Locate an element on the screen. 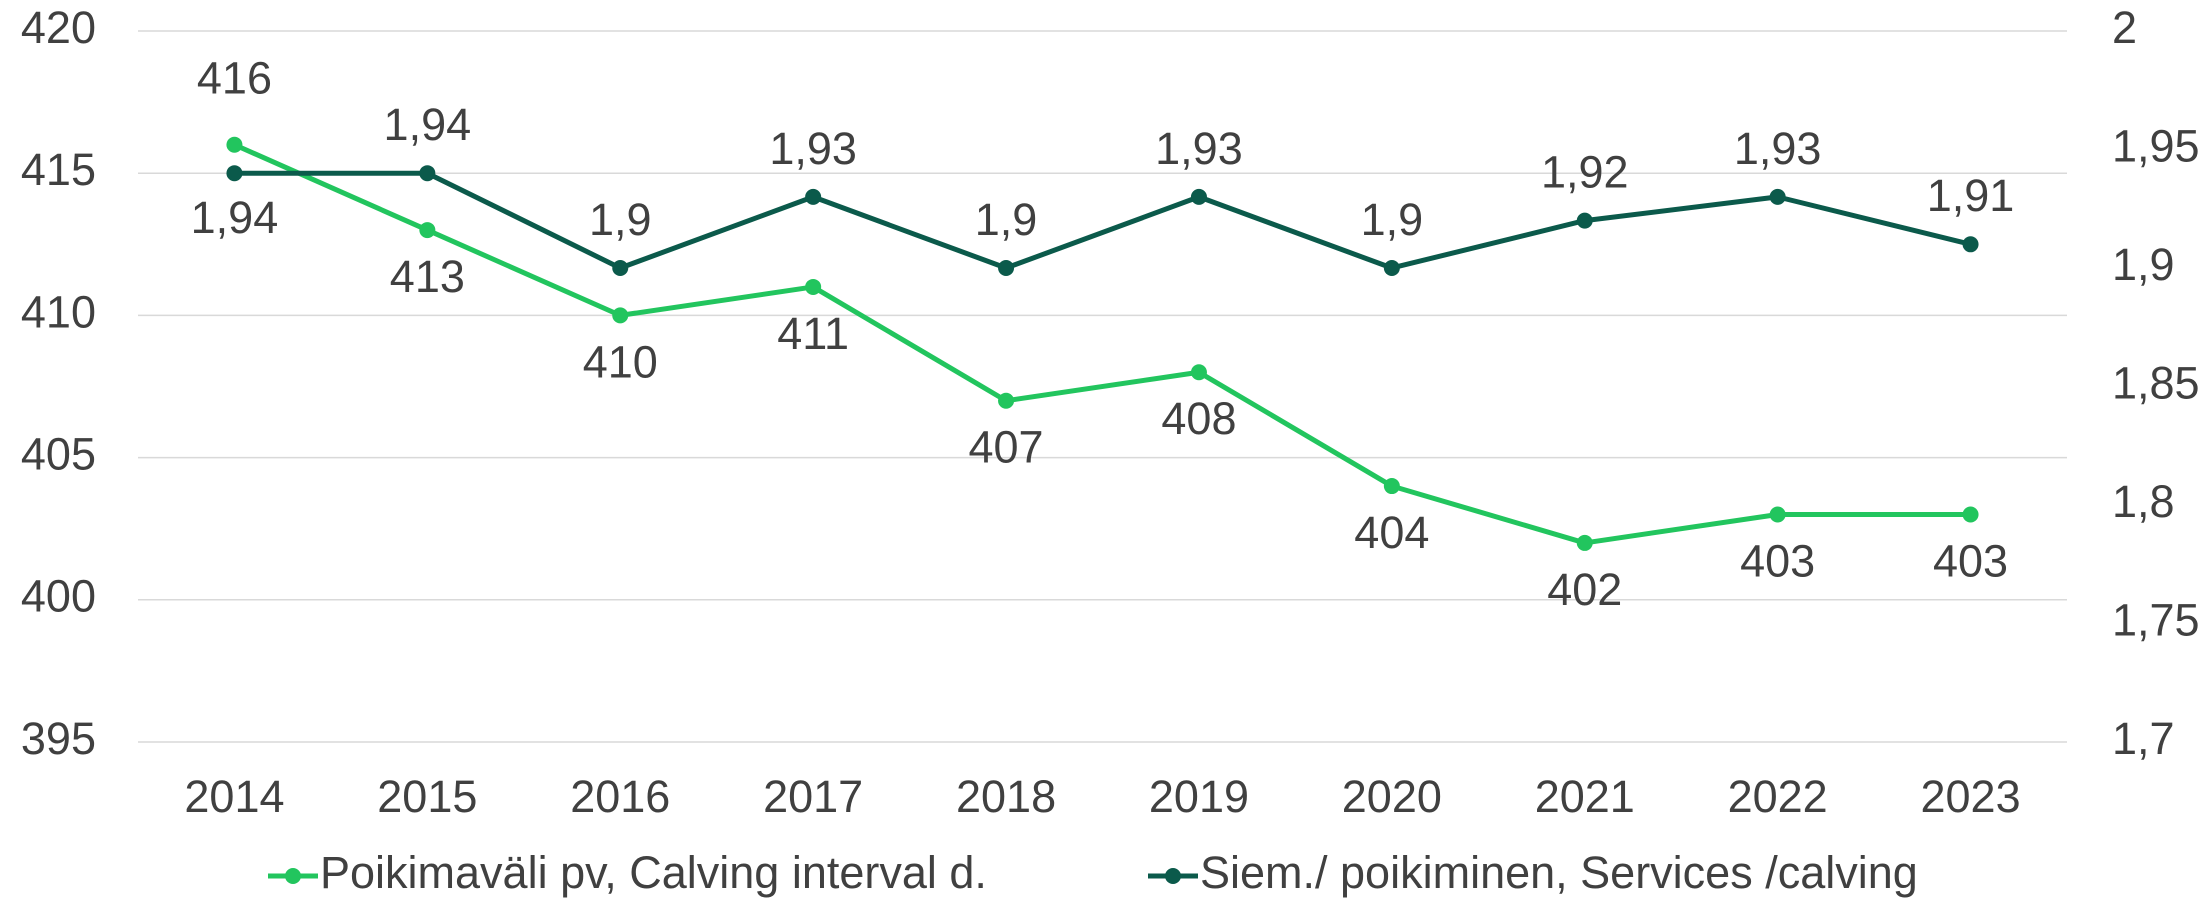  legend-label: Poikimaväli pv, Calving interval d. is located at coordinates (653, 872).